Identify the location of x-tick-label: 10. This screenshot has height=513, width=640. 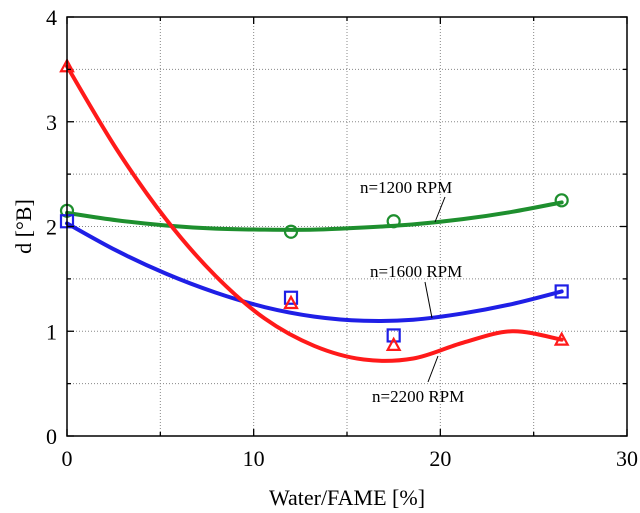
(254, 458).